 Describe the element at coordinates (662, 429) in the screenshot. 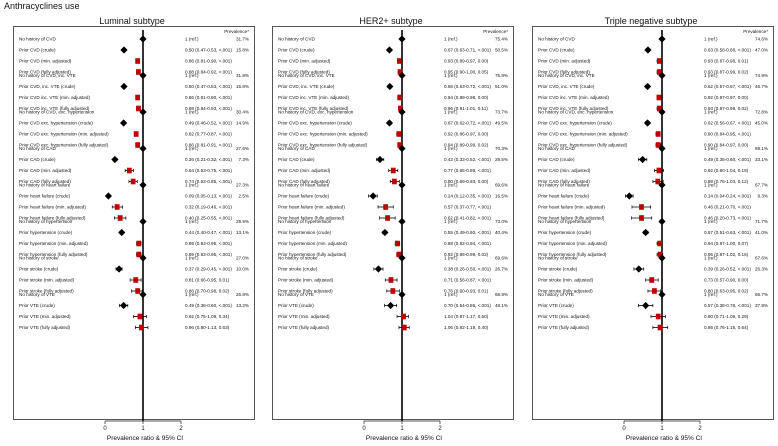

I see `x-tick-label-triple-negative: 1` at that location.